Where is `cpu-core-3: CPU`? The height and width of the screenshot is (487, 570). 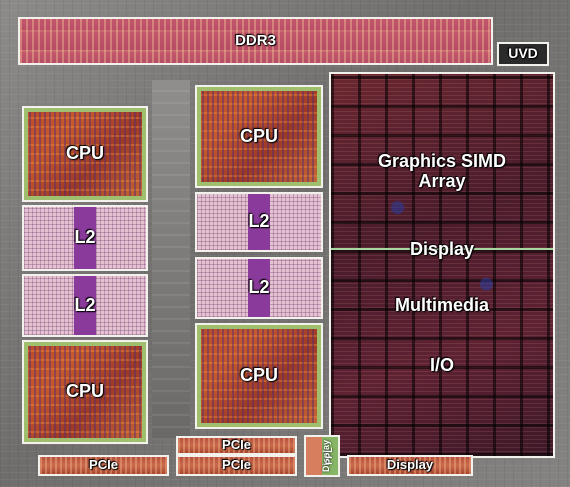 cpu-core-3: CPU is located at coordinates (259, 136).